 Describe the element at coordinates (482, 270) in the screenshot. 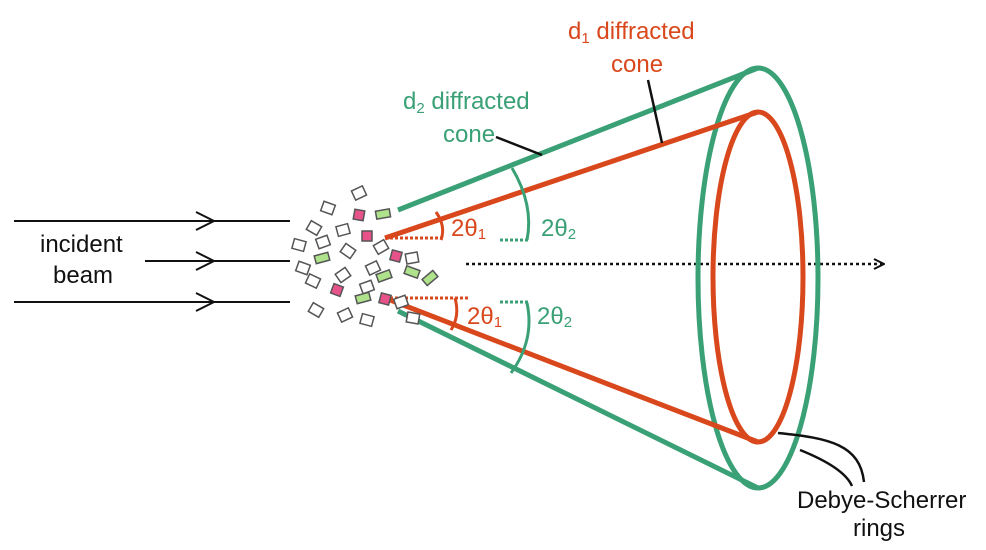

I see `angle-arcs` at that location.